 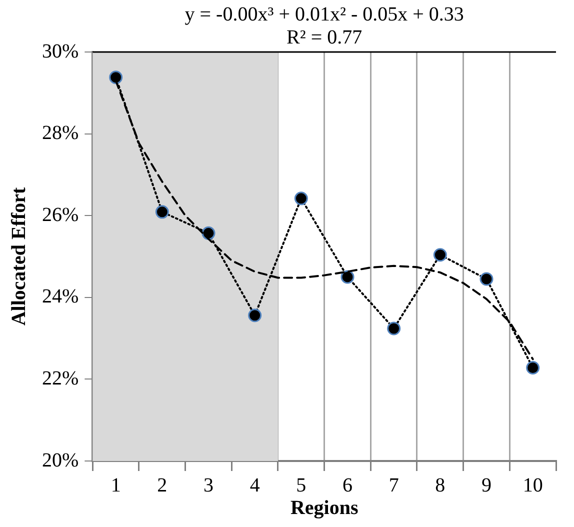 I want to click on y-tick-label: 28%, so click(x=60, y=133).